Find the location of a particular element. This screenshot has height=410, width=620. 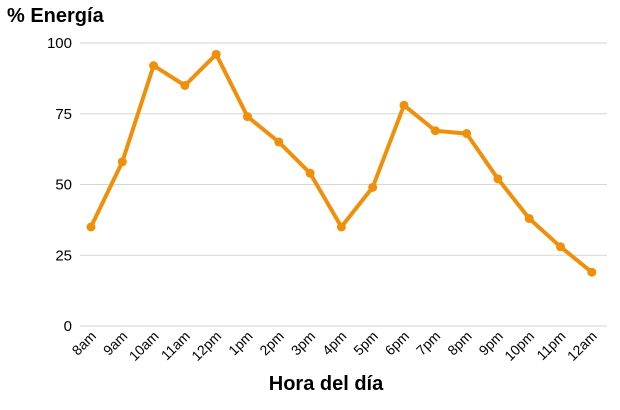

x-tick-label: 2pm is located at coordinates (271, 343).